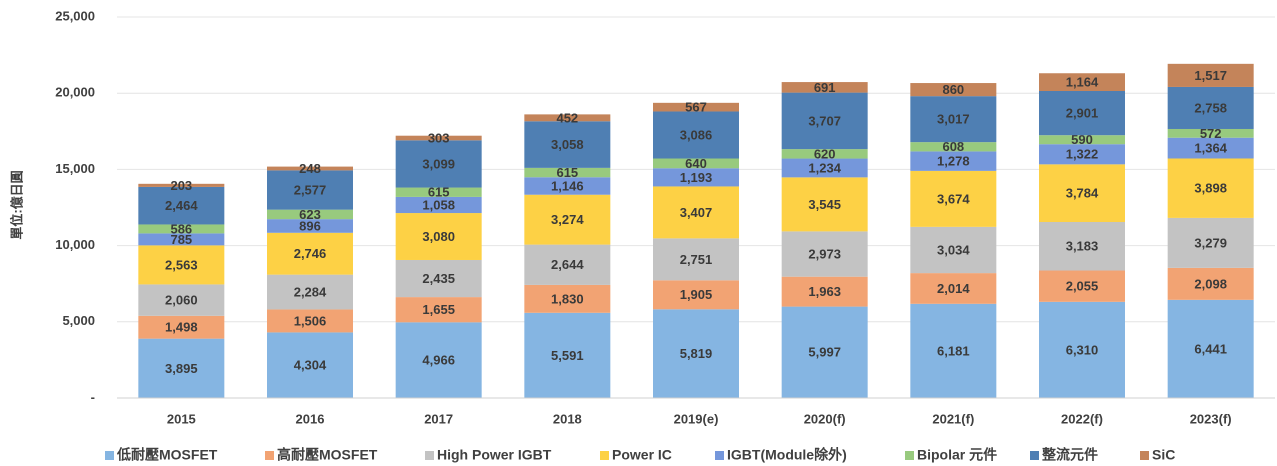 The image size is (1277, 466). I want to click on legend-label: IGBT(Module除外), so click(787, 455).